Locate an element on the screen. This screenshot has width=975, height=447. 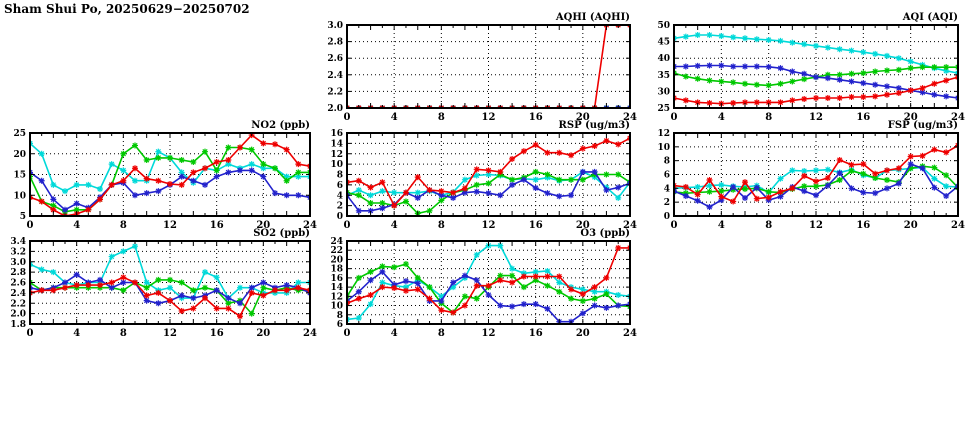
plot-svg-aqi: 25 30 35 40 45 50 0 4 8 12 16 20 24 is located at coordinates (811, 72).